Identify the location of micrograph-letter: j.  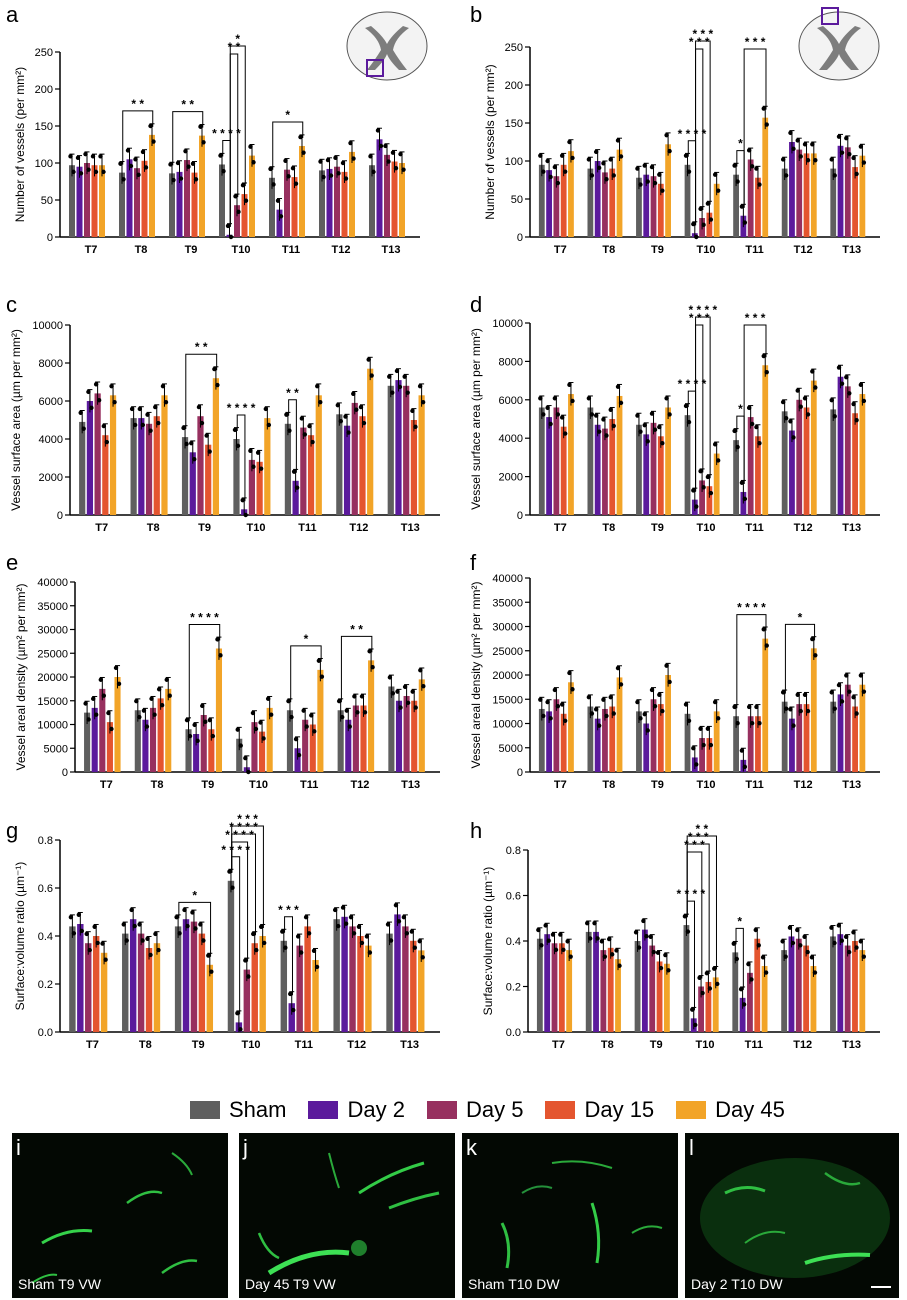
(245, 1147).